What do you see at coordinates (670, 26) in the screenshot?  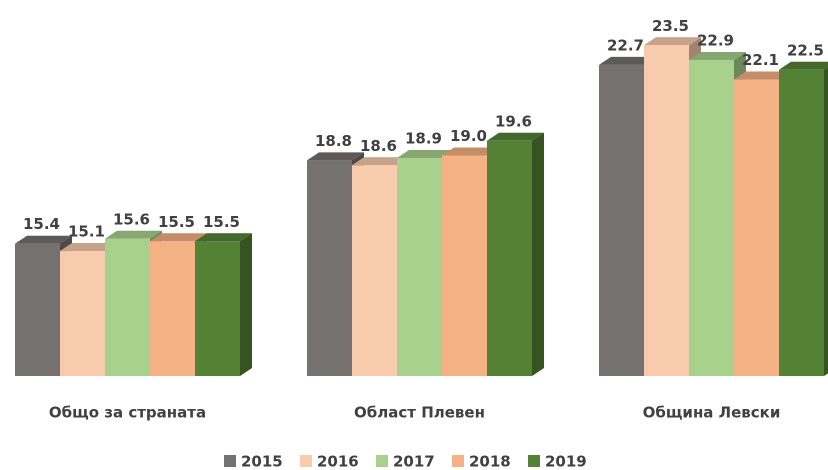 I see `value-label: 23.5` at bounding box center [670, 26].